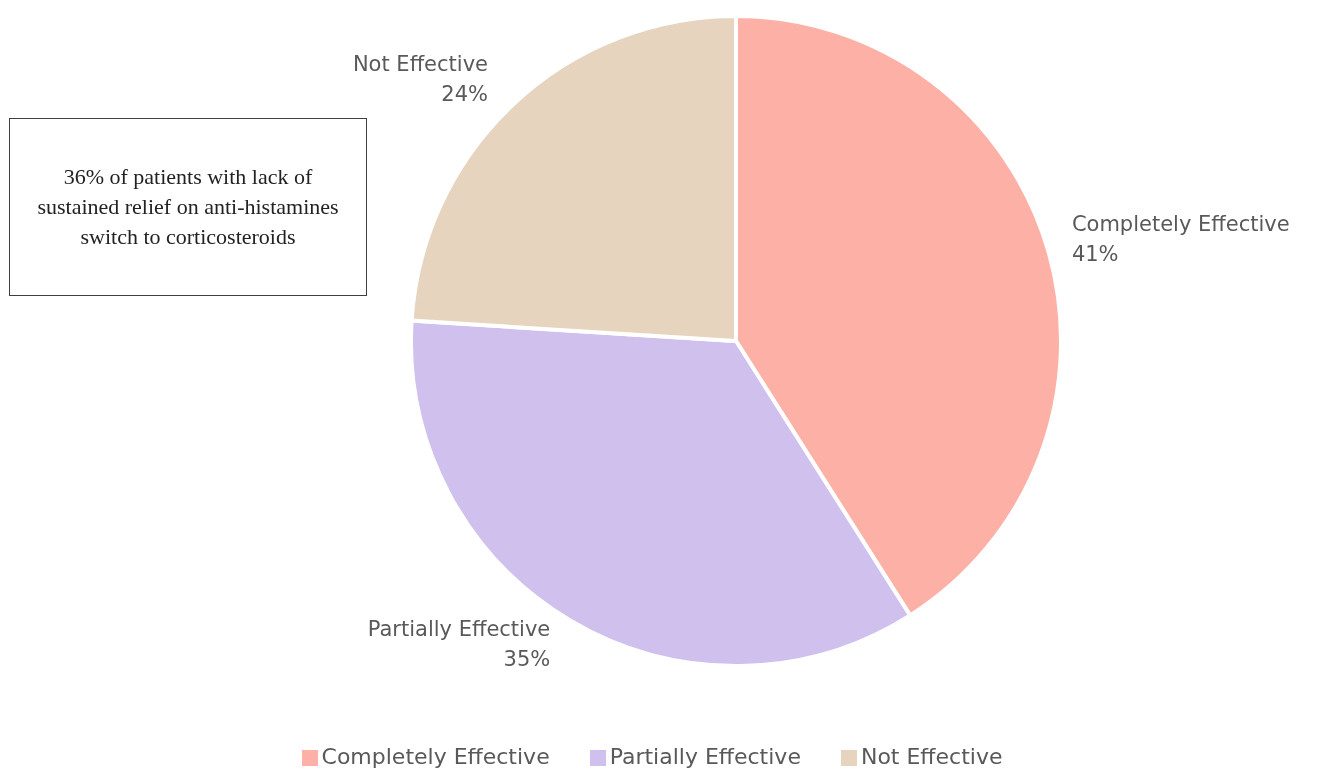  I want to click on text: 36% of patients with lack of sustained relief on anti-histamines switch to corticosteroids, so click(188, 207).